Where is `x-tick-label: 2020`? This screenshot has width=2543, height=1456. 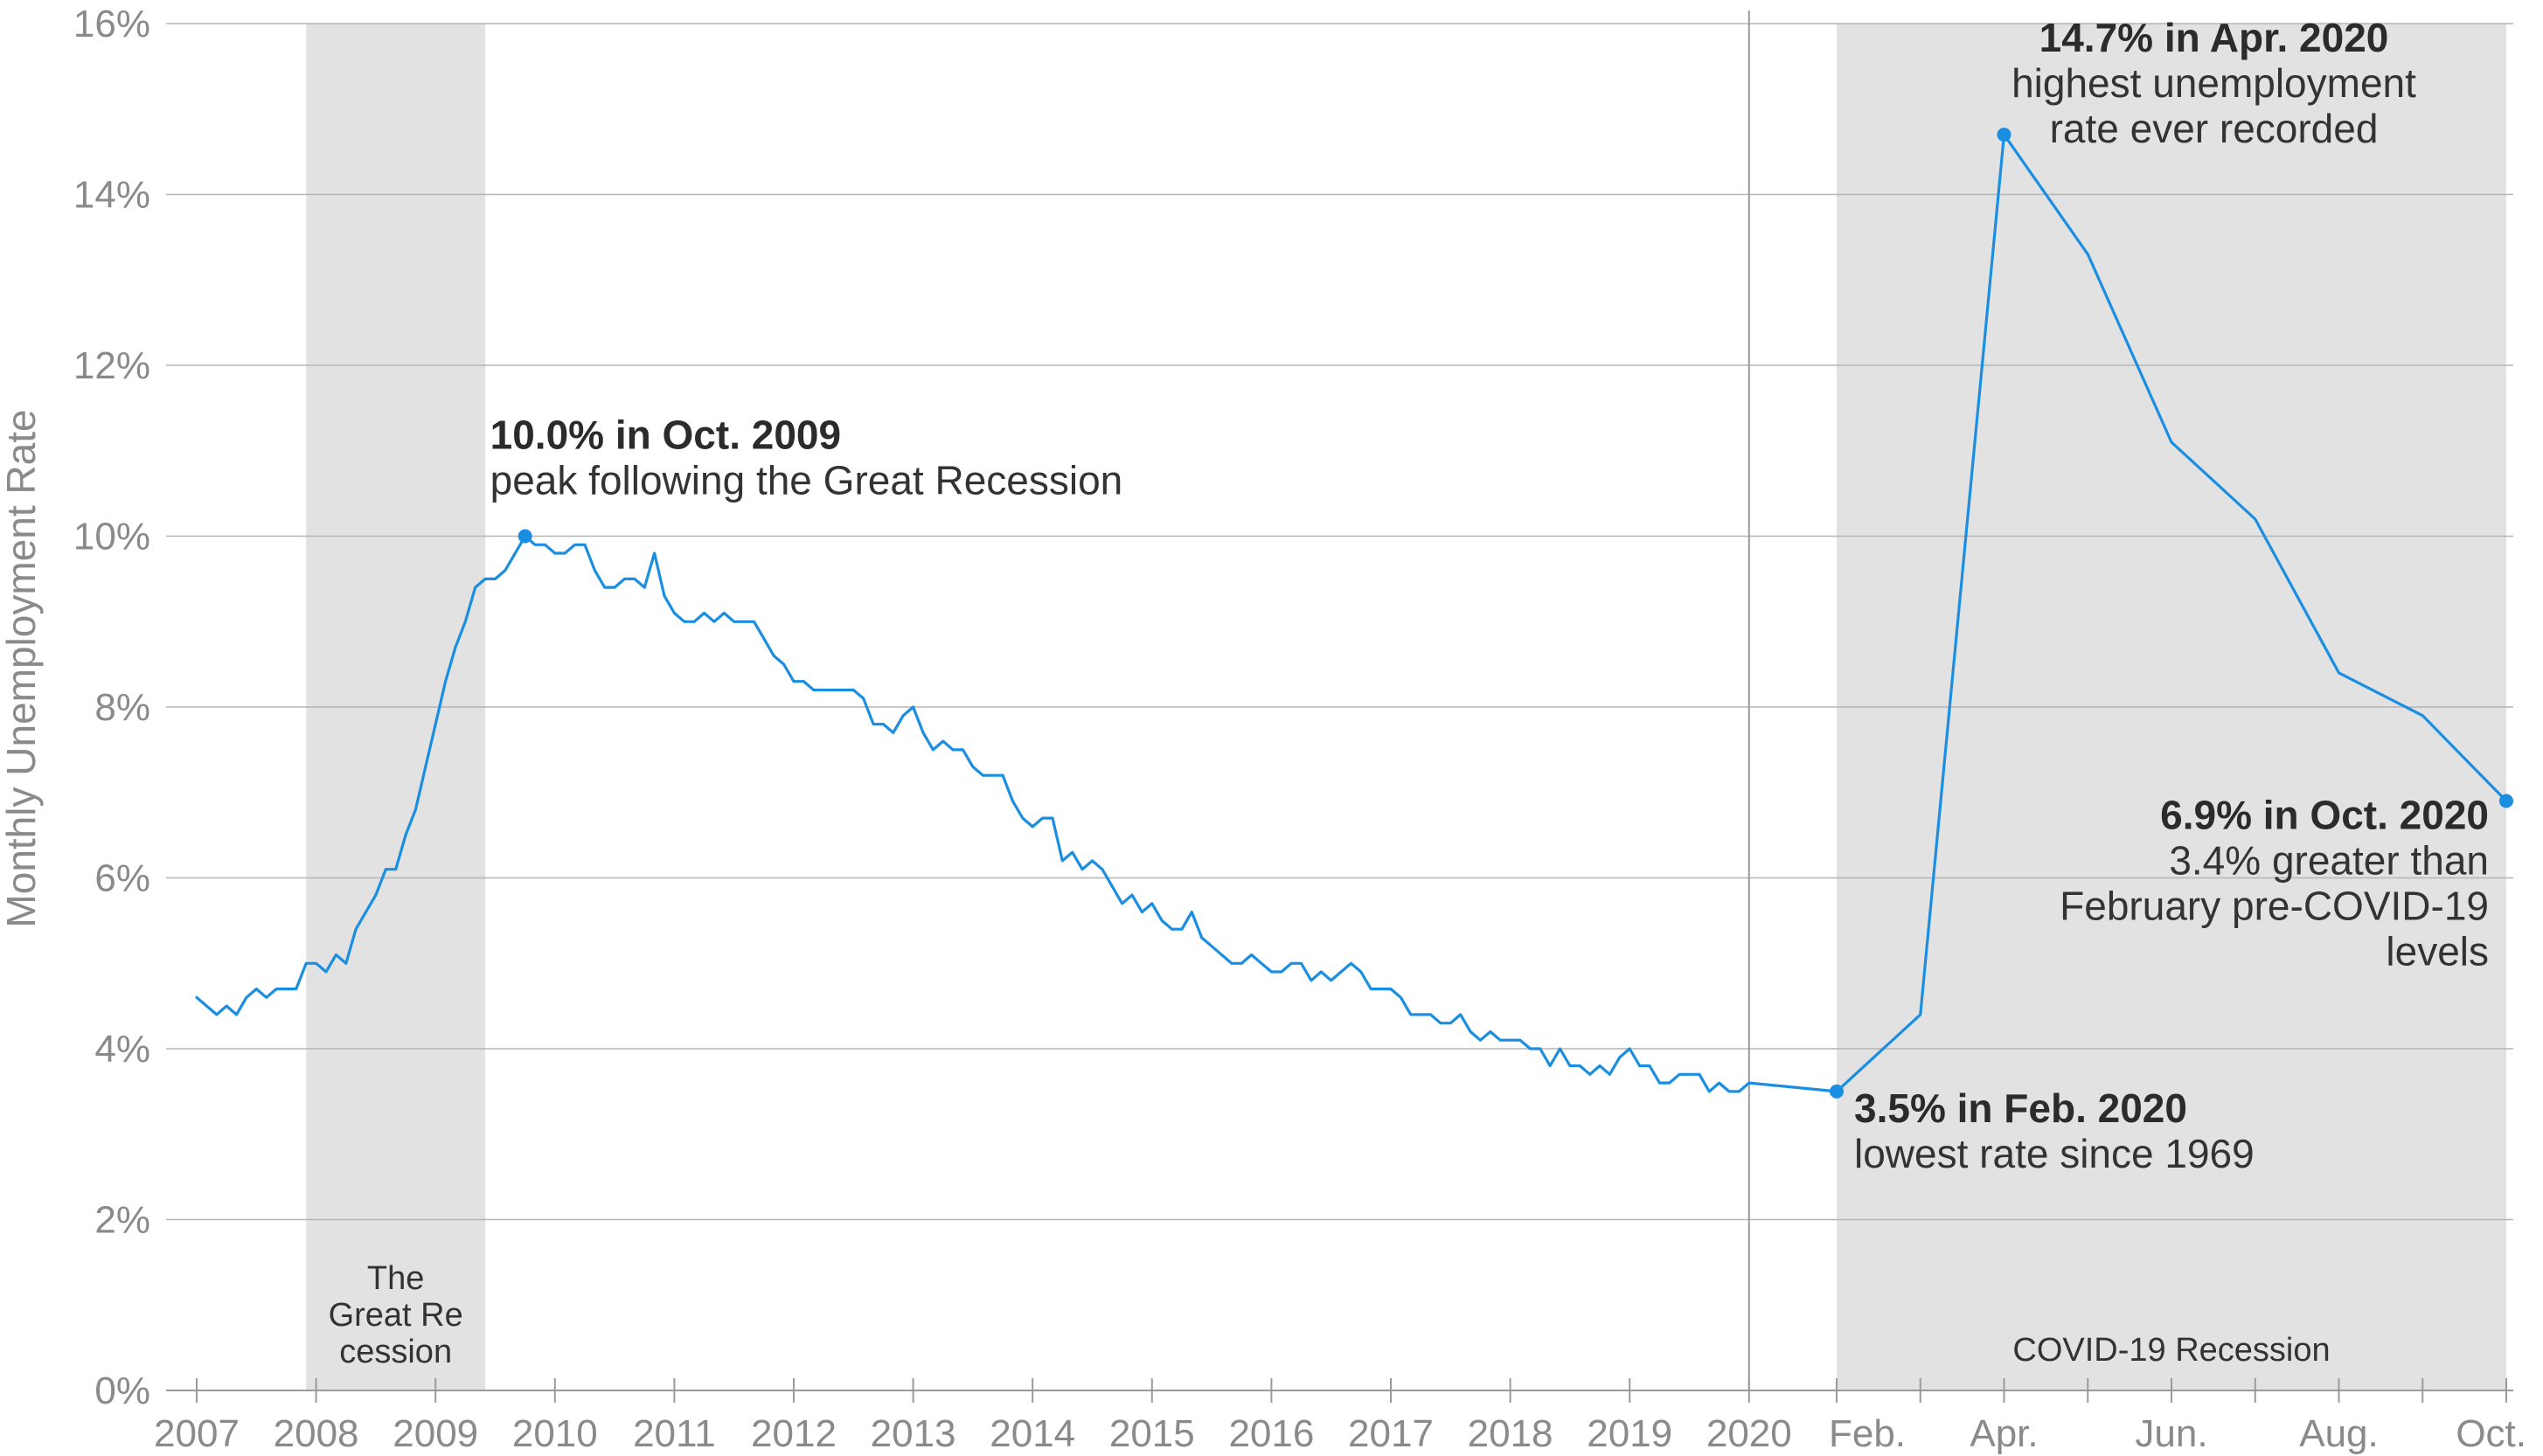
x-tick-label: 2020 is located at coordinates (1749, 1433).